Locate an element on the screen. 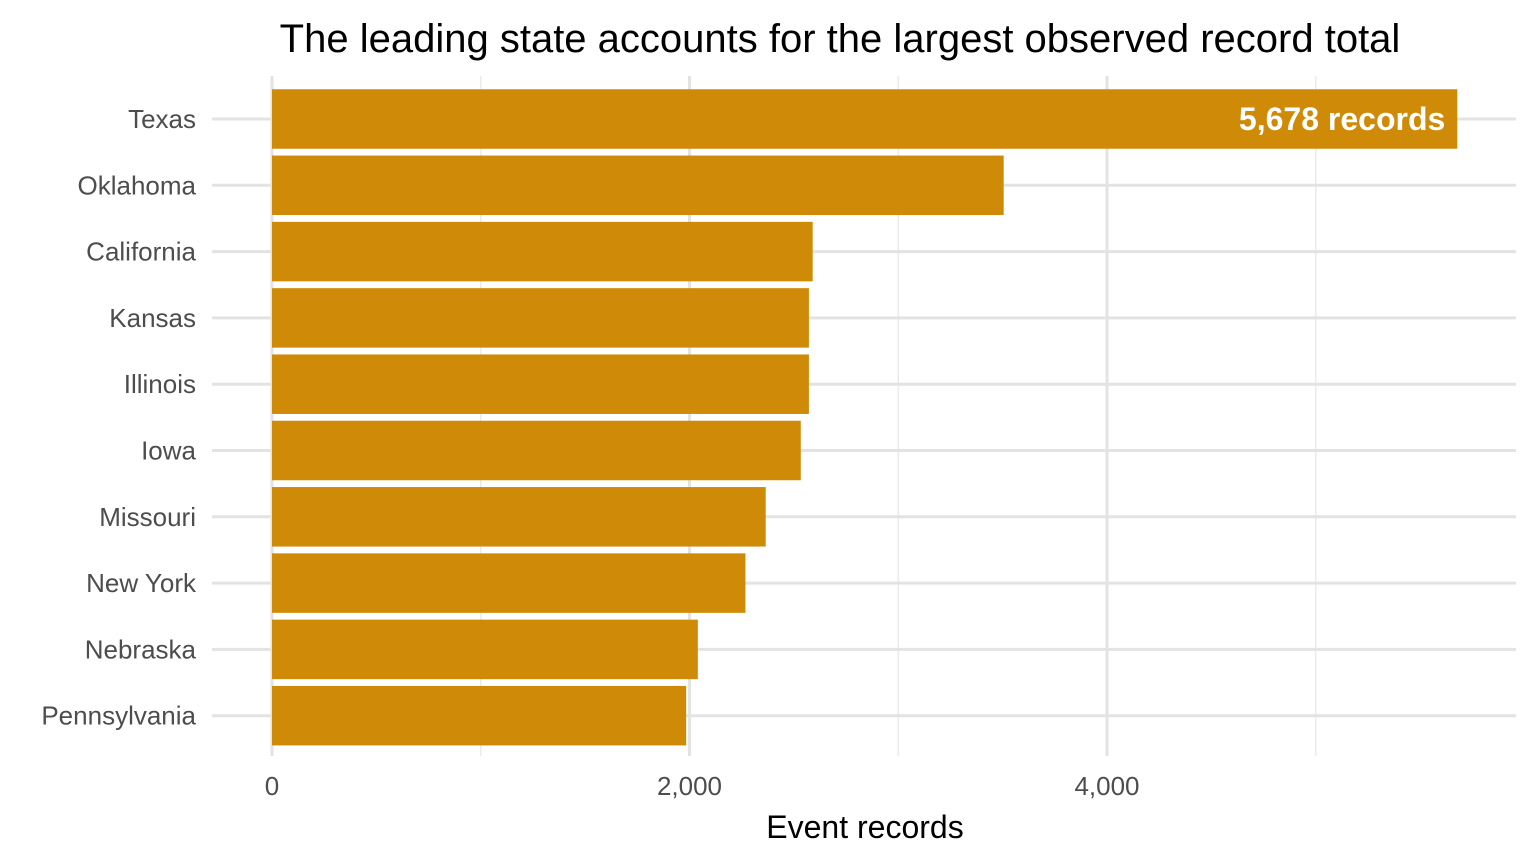 Image resolution: width=1536 pixels, height=864 pixels. bar-oklahoma is located at coordinates (638, 185).